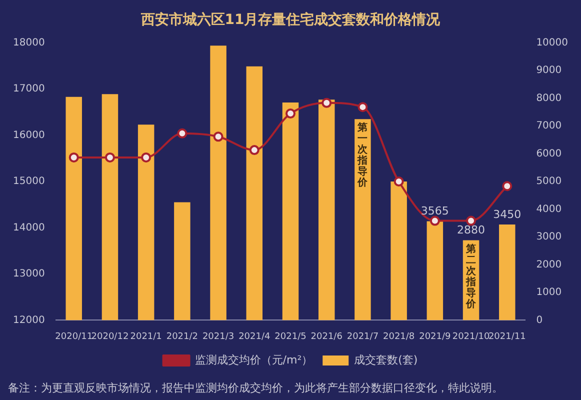 The image size is (581, 400). I want to click on y2-tick-label: 6000, so click(549, 154).